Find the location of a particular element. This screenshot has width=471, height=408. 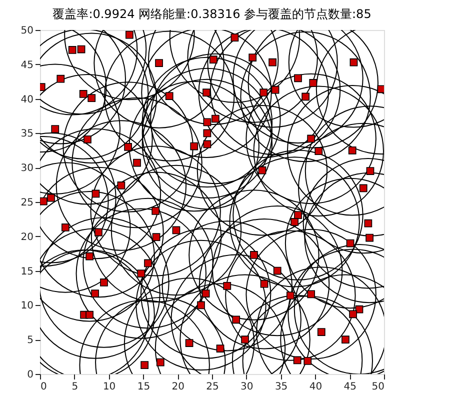

y-tick-label: 5 is located at coordinates (30, 340).